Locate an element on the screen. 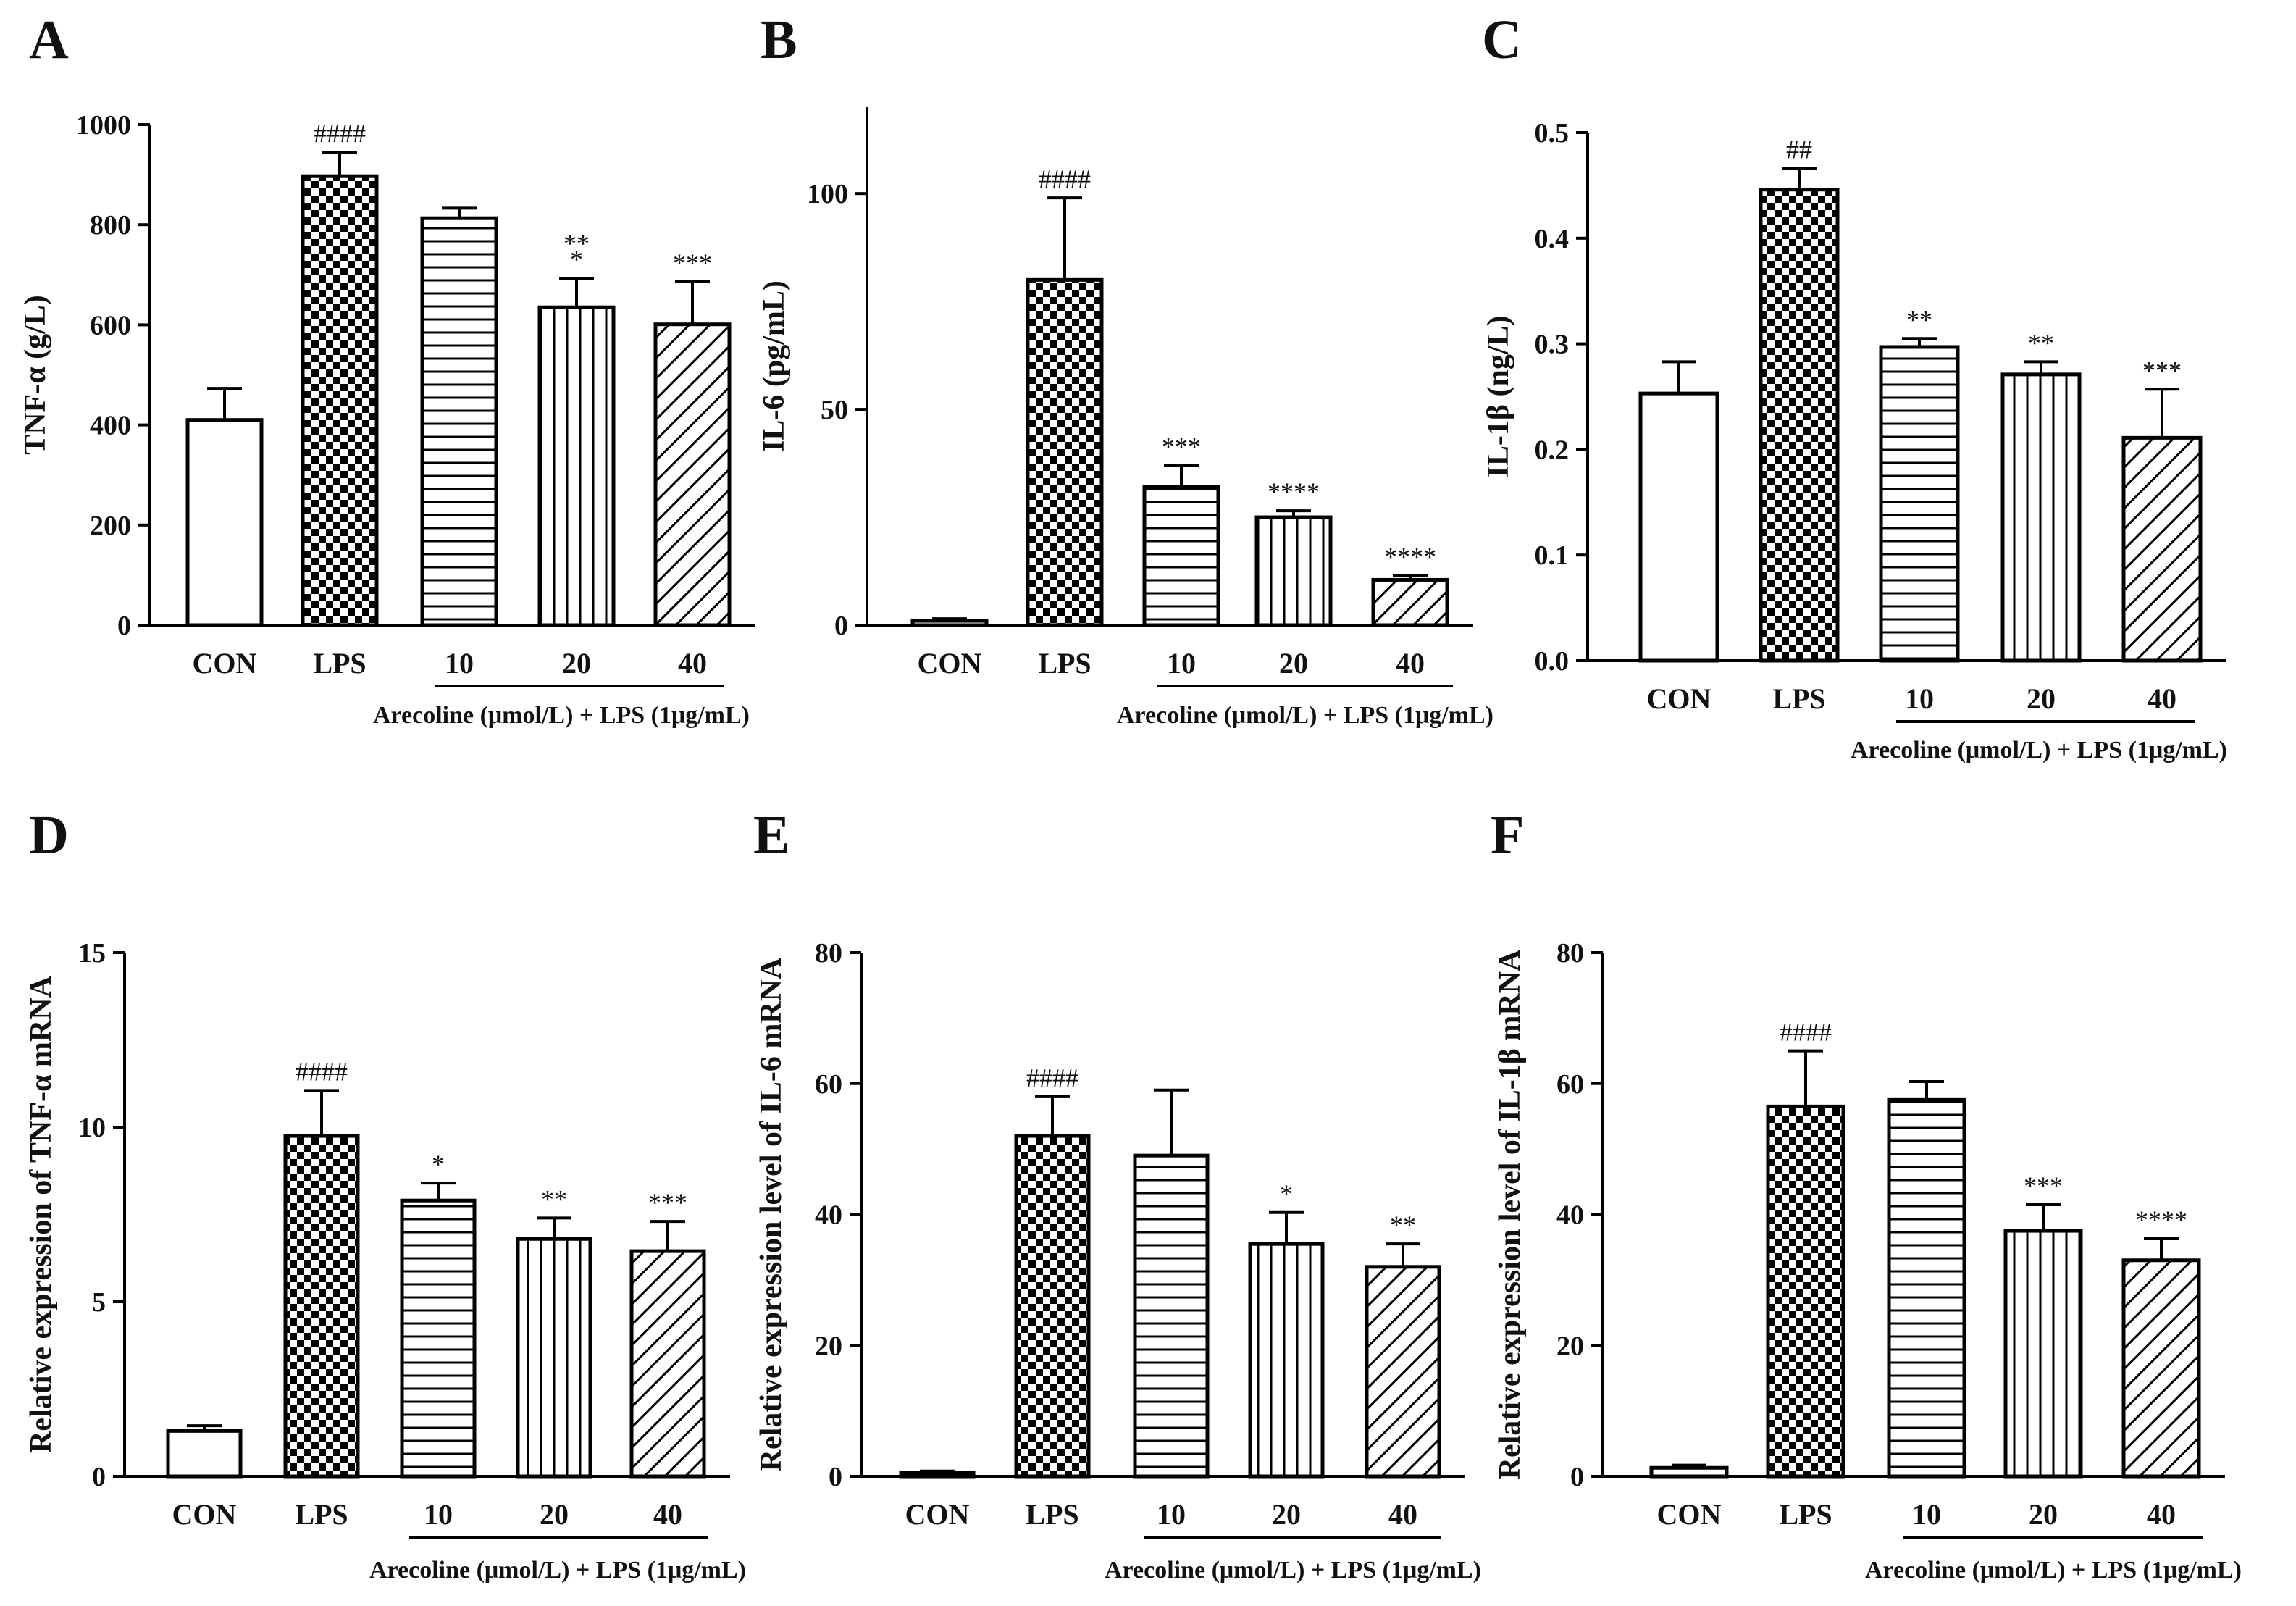  y-tick-label: 20 is located at coordinates (1570, 1346).